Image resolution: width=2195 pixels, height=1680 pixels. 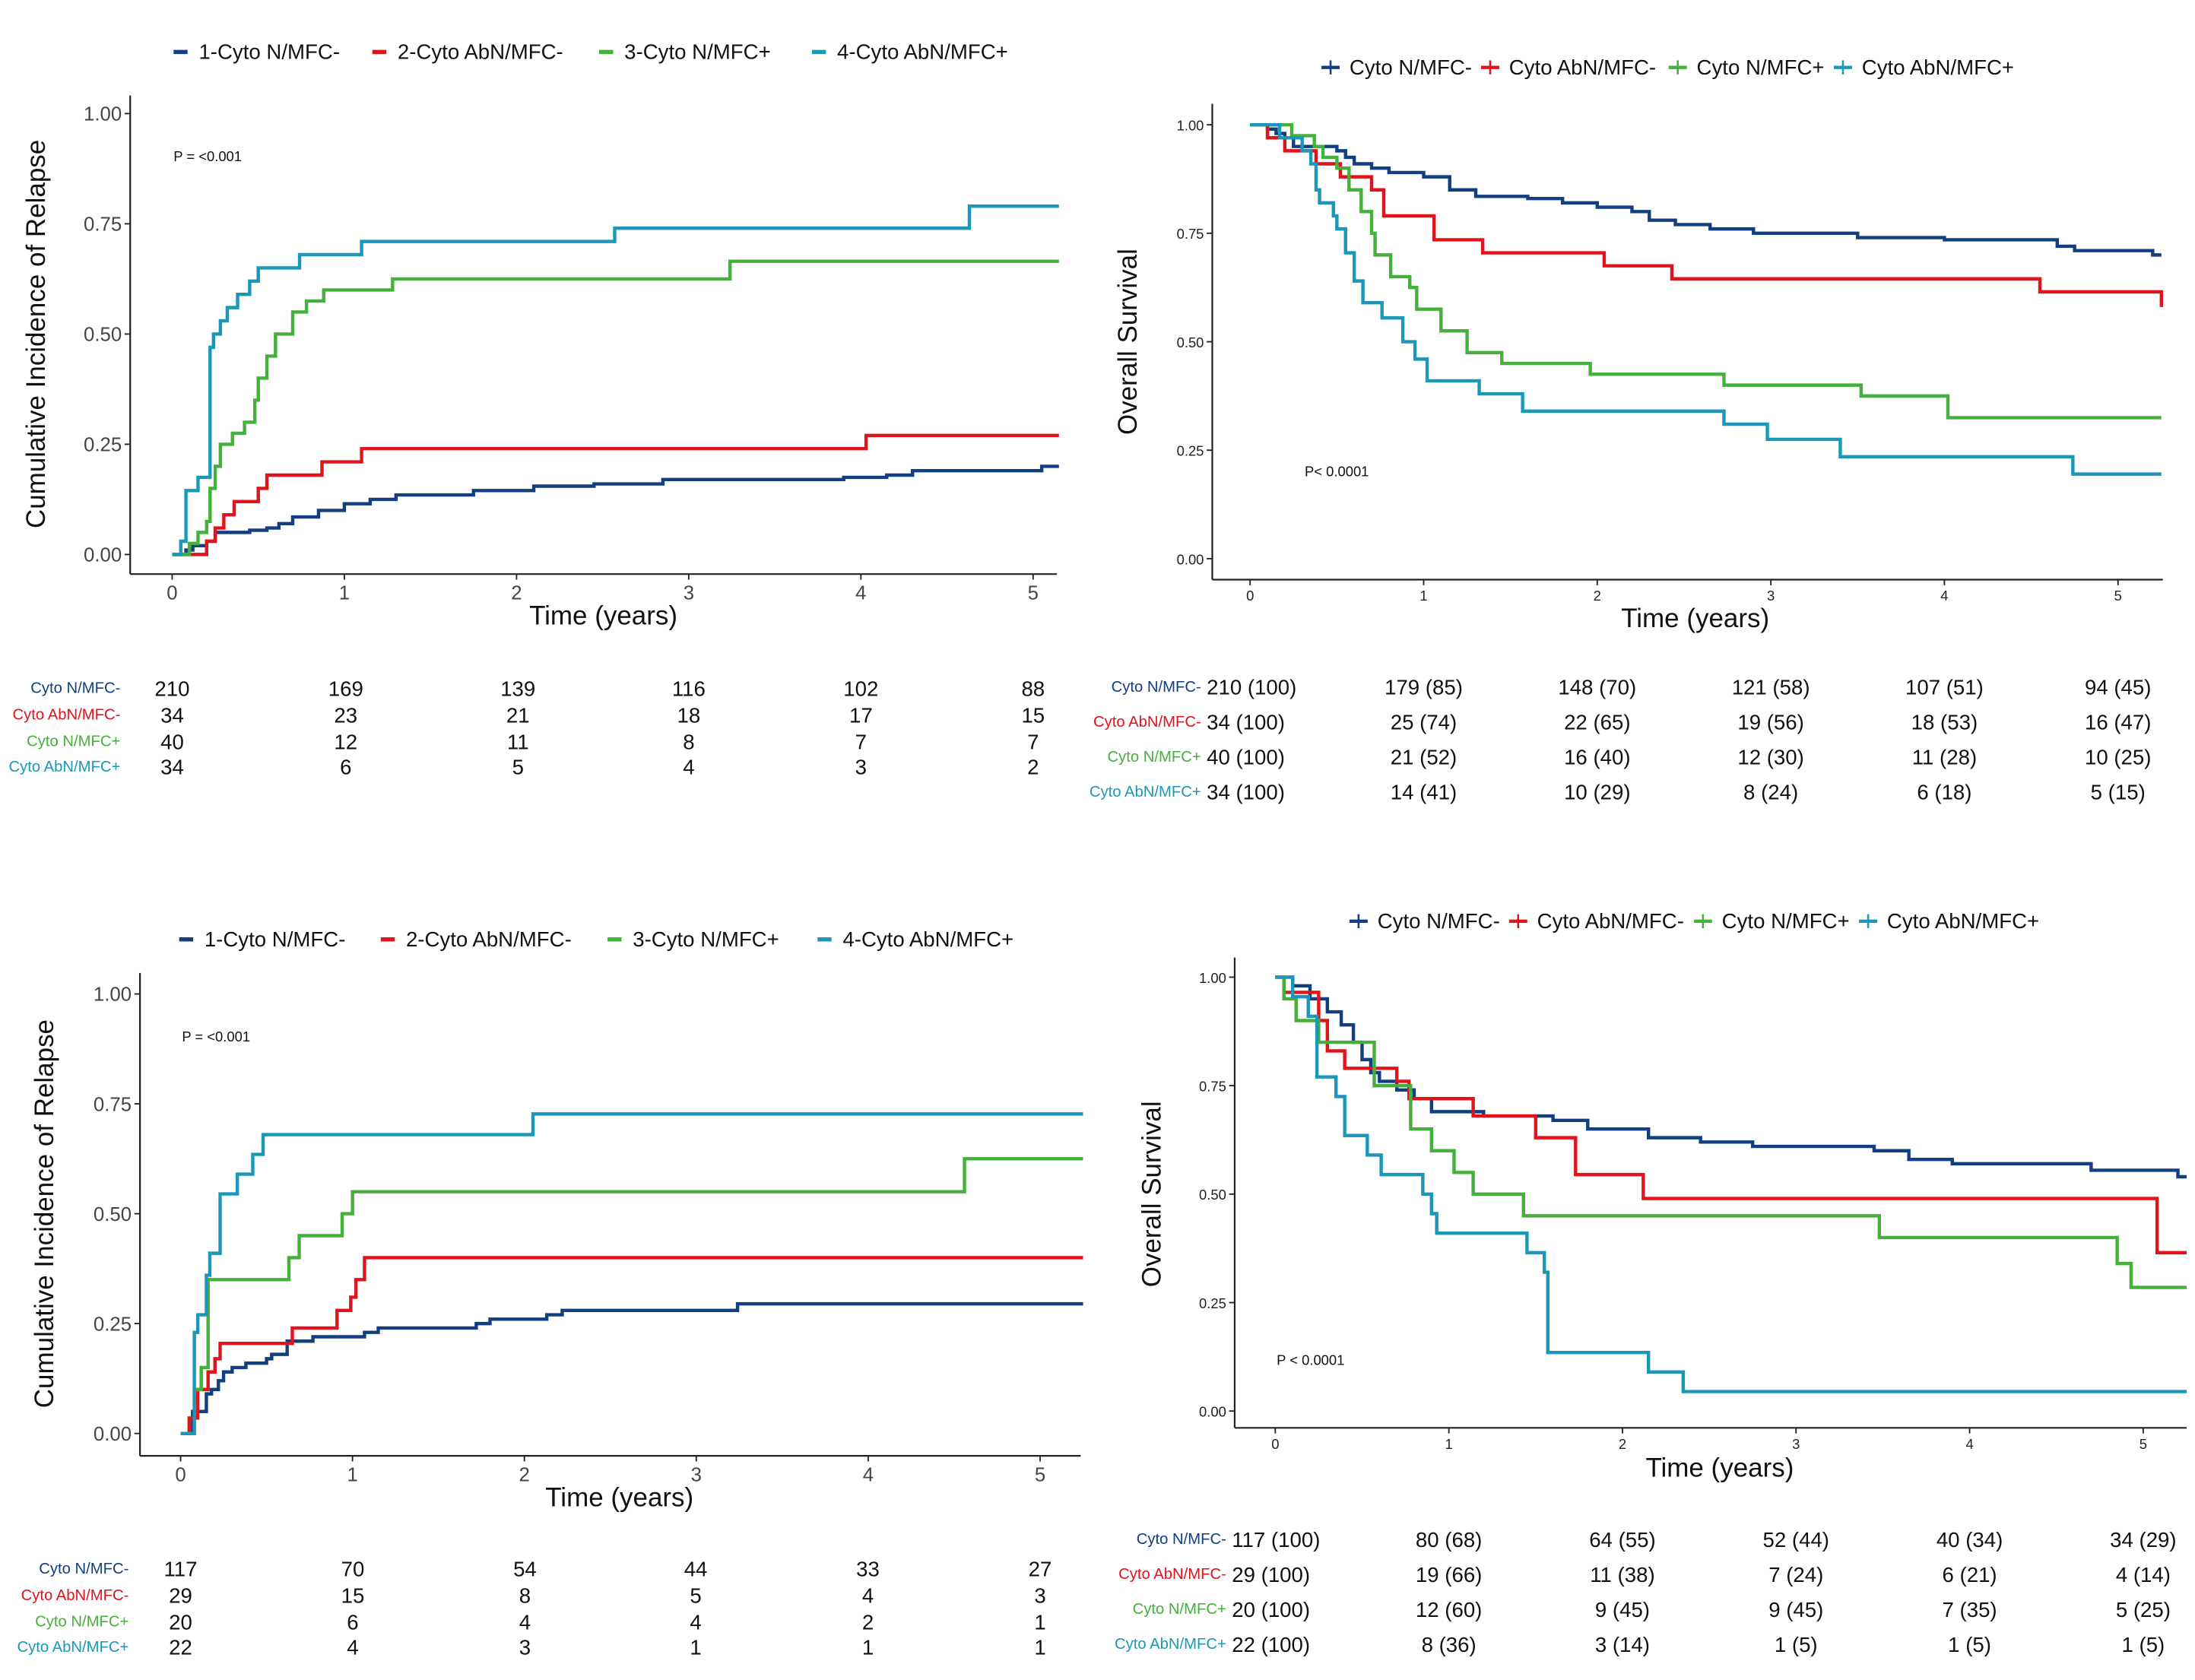 What do you see at coordinates (615, 494) in the screenshot?
I see `curve-2-cyto-abn-mfc-` at bounding box center [615, 494].